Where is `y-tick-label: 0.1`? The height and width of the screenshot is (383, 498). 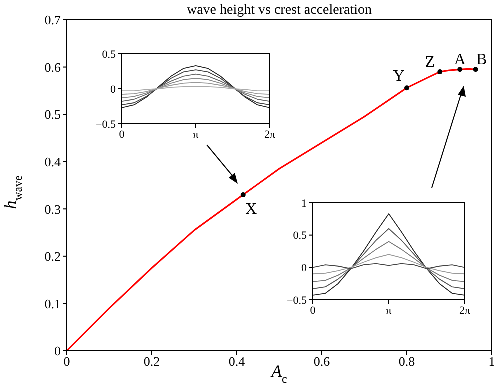 y-tick-label: 0.1 is located at coordinates (52, 304).